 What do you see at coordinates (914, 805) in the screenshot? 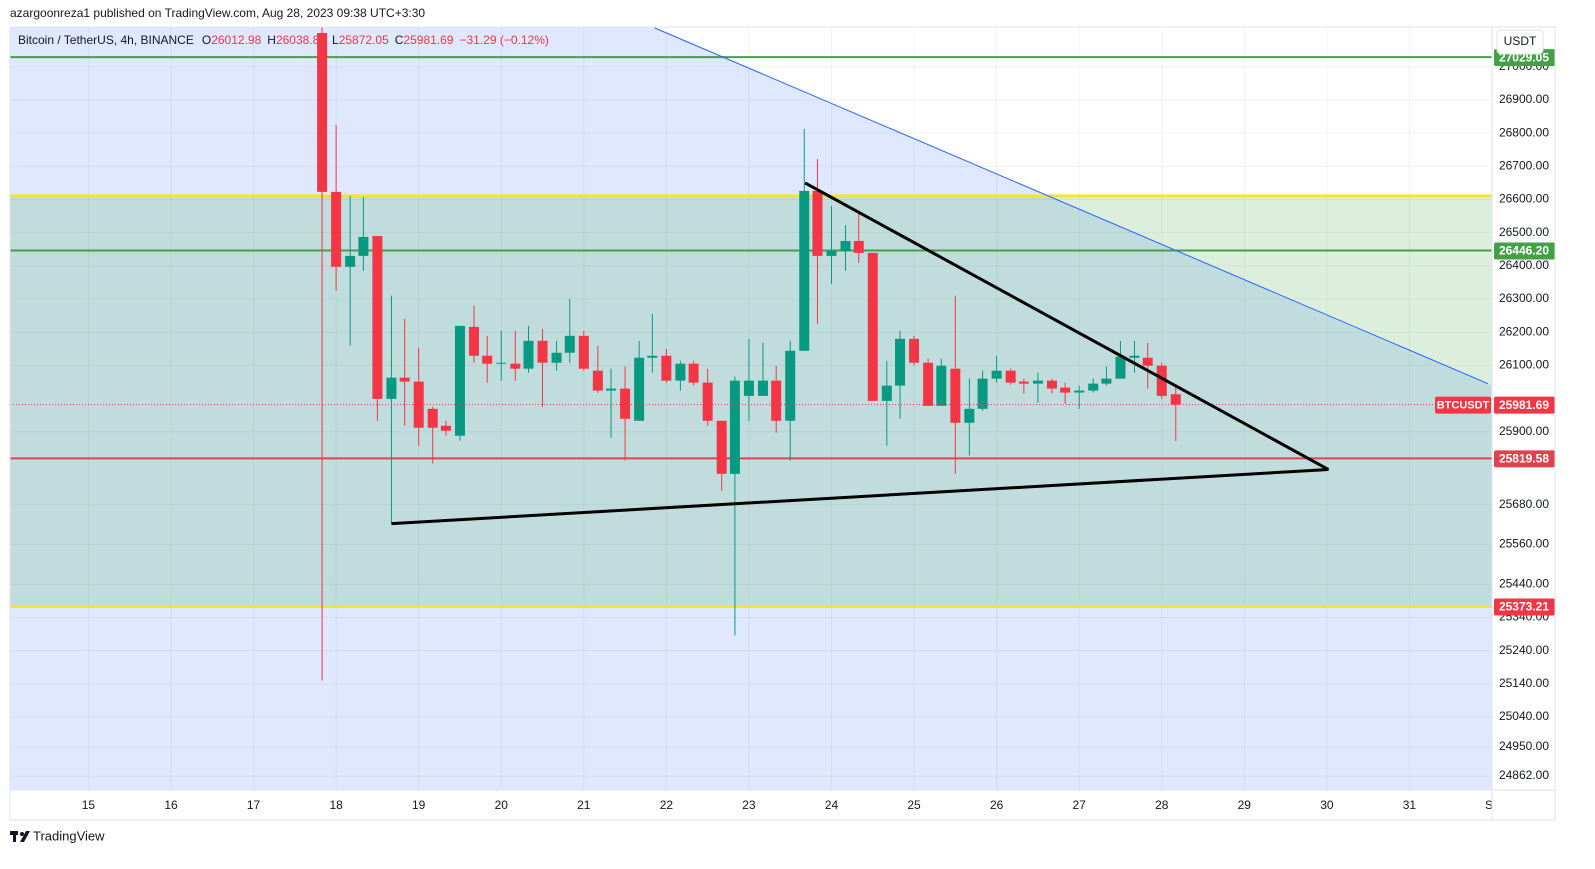
I see `x-tick-label: 25` at bounding box center [914, 805].